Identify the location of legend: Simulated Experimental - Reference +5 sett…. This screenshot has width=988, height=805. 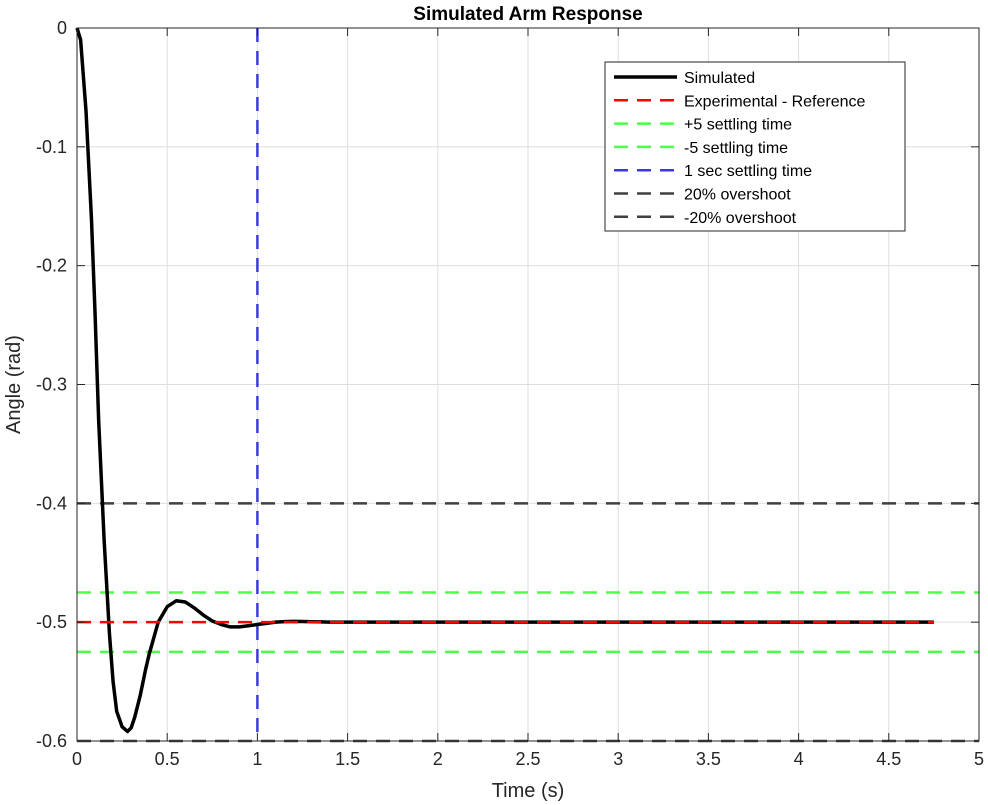
(755, 146).